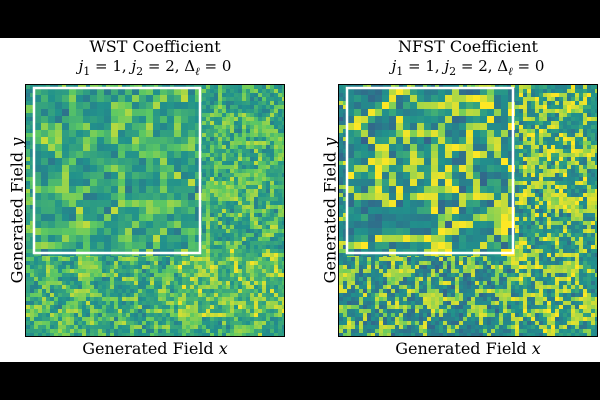 This screenshot has width=600, height=400. Describe the element at coordinates (536, 348) in the screenshot. I see `xl1-var: x` at that location.